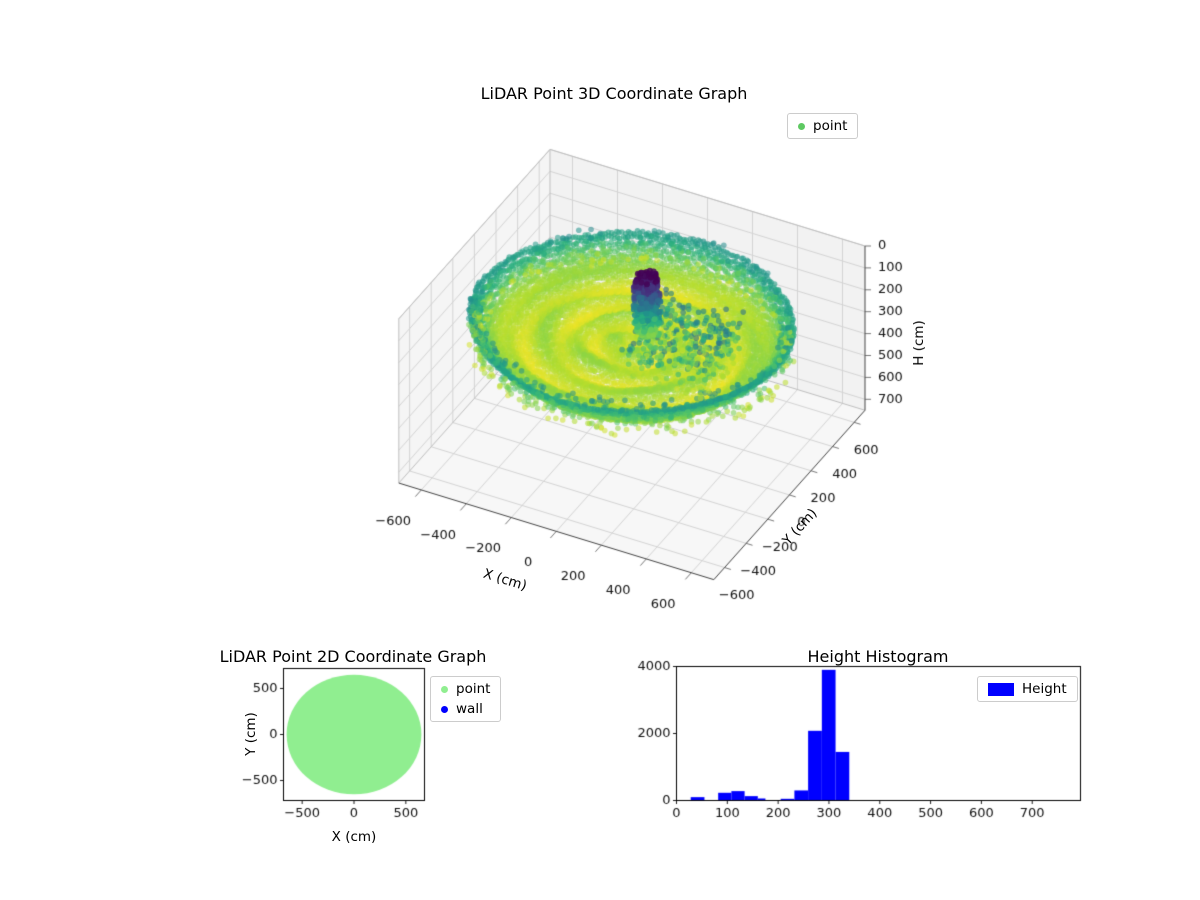 This screenshot has width=1200, height=900. What do you see at coordinates (354, 837) in the screenshot?
I see `plot2d-xlabel: X (cm)` at bounding box center [354, 837].